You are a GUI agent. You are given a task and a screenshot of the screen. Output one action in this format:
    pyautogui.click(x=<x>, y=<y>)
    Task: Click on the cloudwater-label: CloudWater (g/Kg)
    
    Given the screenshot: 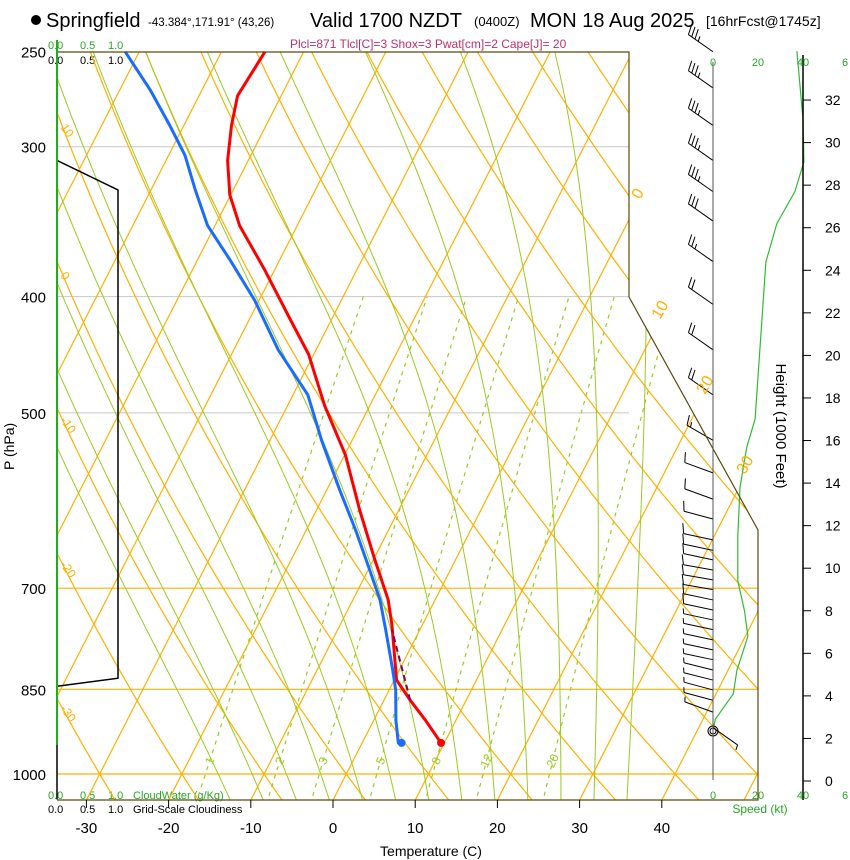 What is the action you would take?
    pyautogui.click(x=178, y=796)
    